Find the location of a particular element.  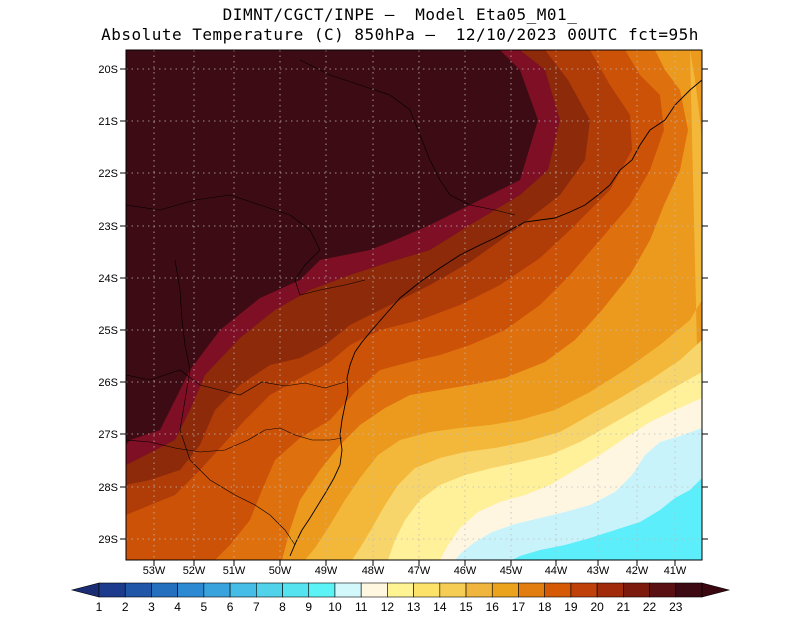

lon-label: 49W is located at coordinates (326, 571).